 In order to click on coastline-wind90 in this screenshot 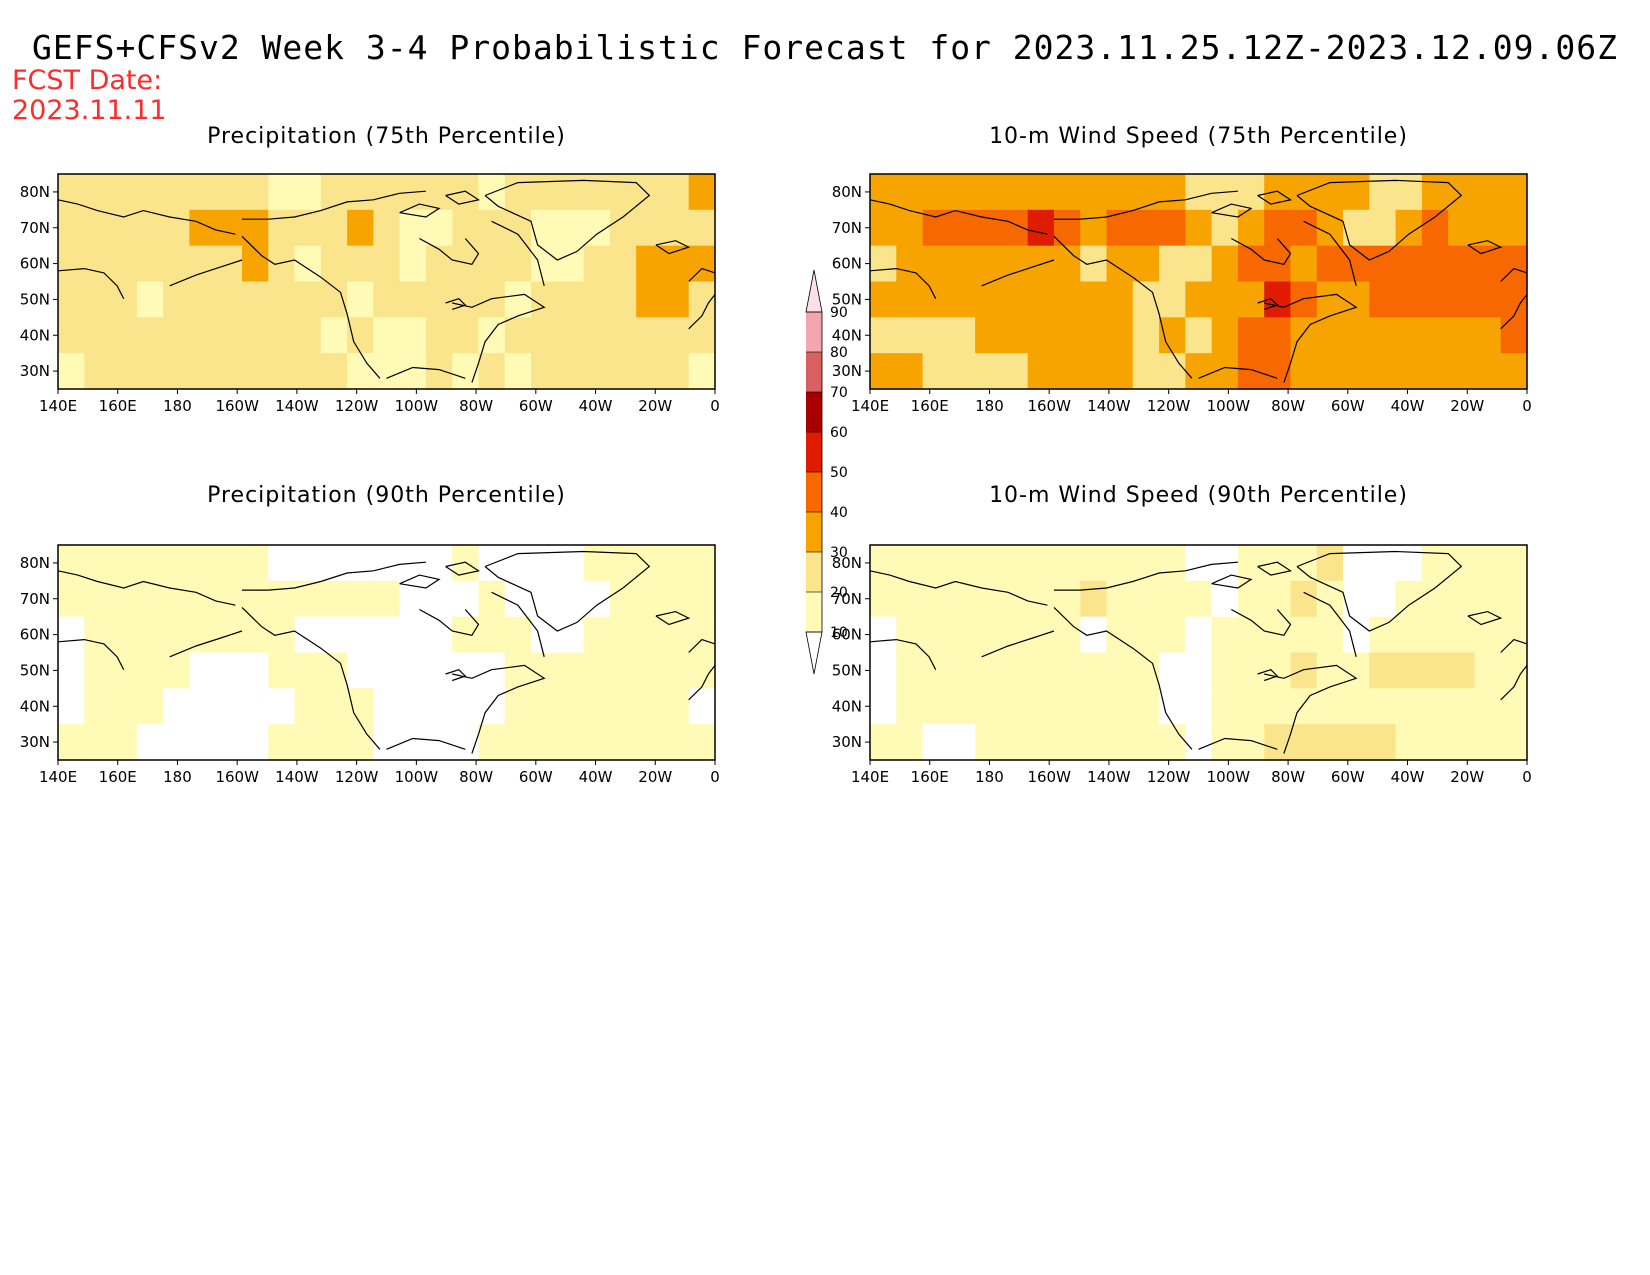, I will do `click(1198, 652)`.